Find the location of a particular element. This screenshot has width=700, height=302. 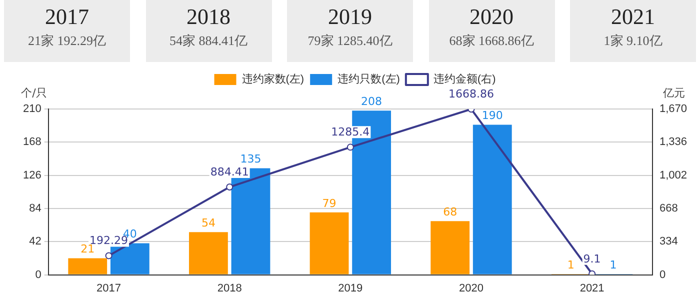

y2-tick-label: 1,002 is located at coordinates (673, 175).